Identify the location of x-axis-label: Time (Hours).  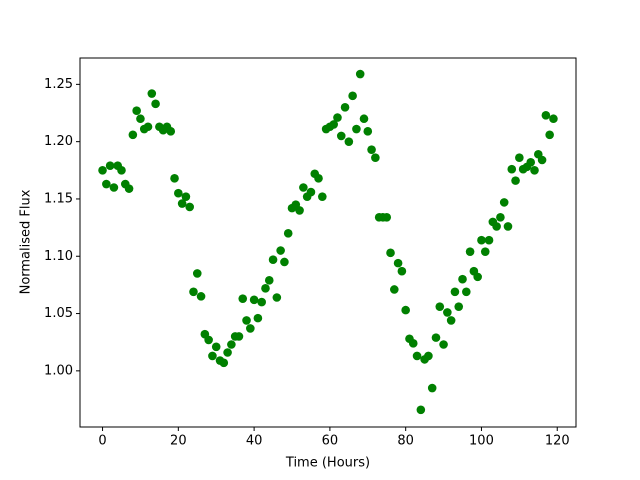
(327, 463).